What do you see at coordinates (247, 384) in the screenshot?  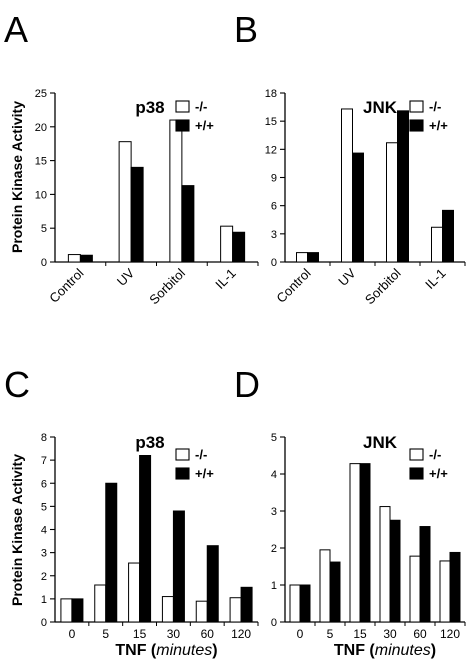 I see `panel-letter: D` at bounding box center [247, 384].